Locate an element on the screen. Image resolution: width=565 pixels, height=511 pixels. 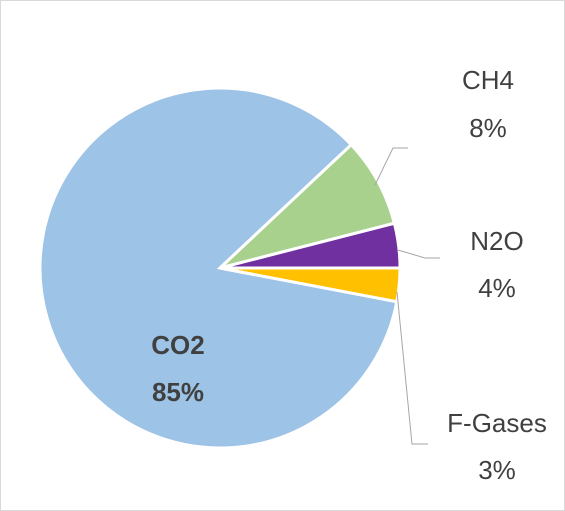
slice-value-label: 85% is located at coordinates (178, 392).